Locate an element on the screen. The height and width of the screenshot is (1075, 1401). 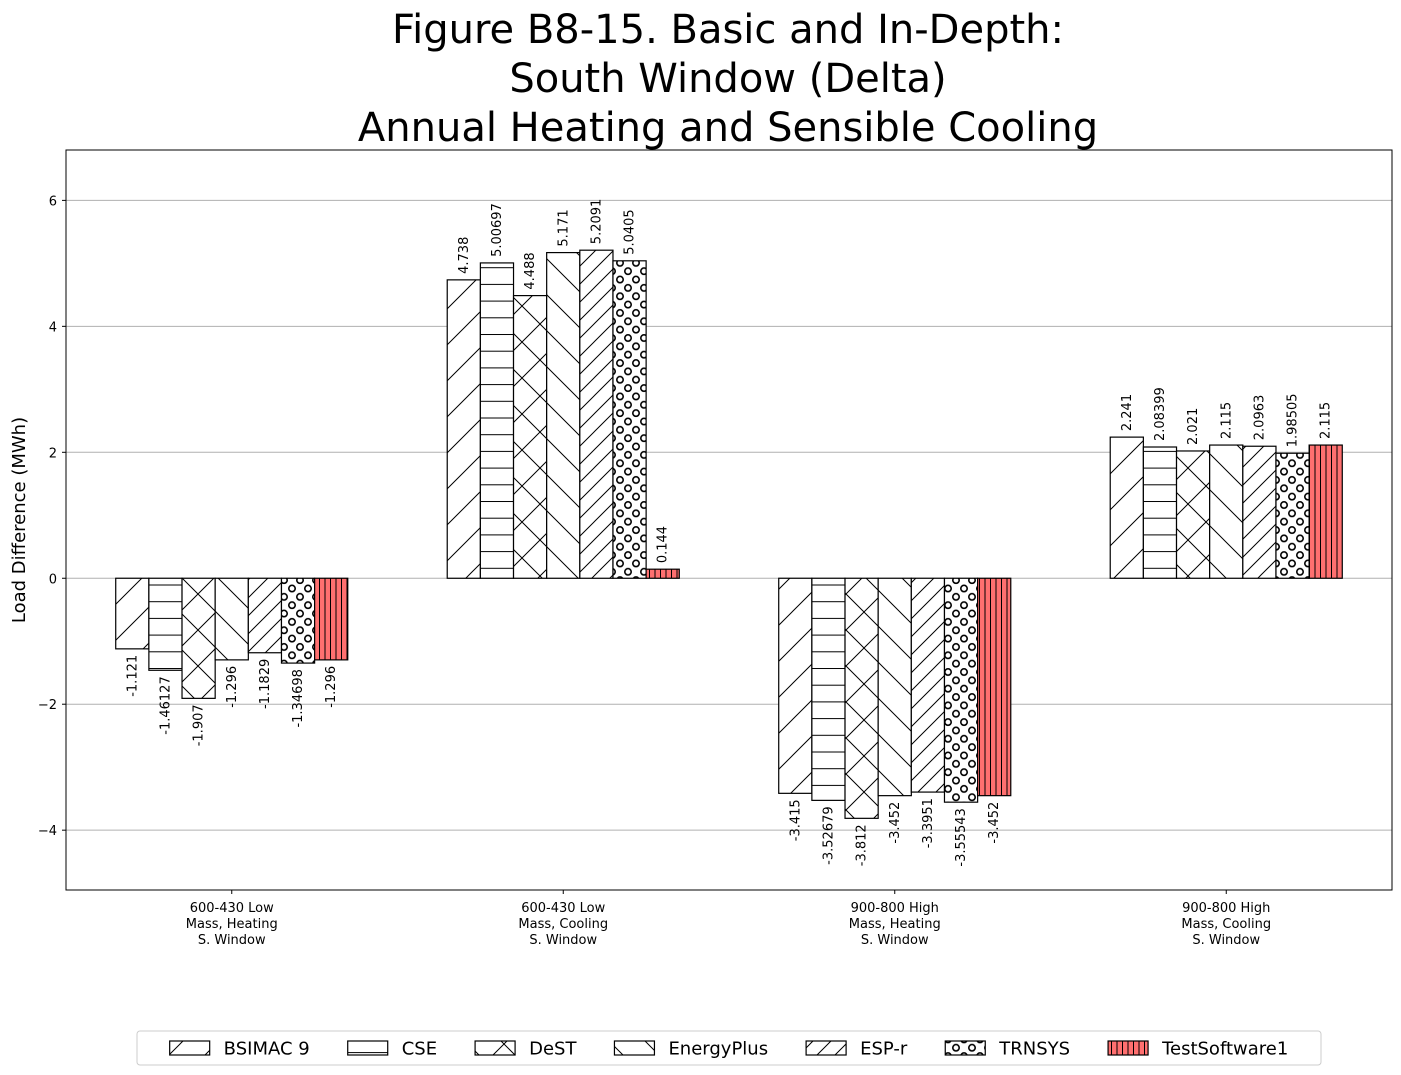
legend-label: TRNSYS is located at coordinates (1034, 1049).